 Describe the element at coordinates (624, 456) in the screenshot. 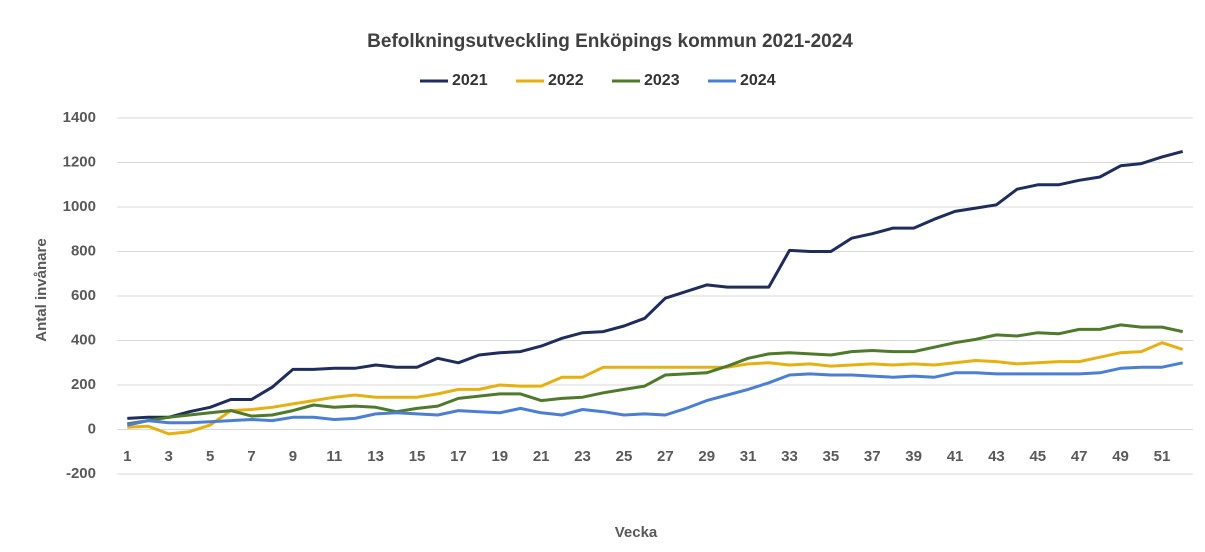

I see `x-tick-label: 25` at that location.